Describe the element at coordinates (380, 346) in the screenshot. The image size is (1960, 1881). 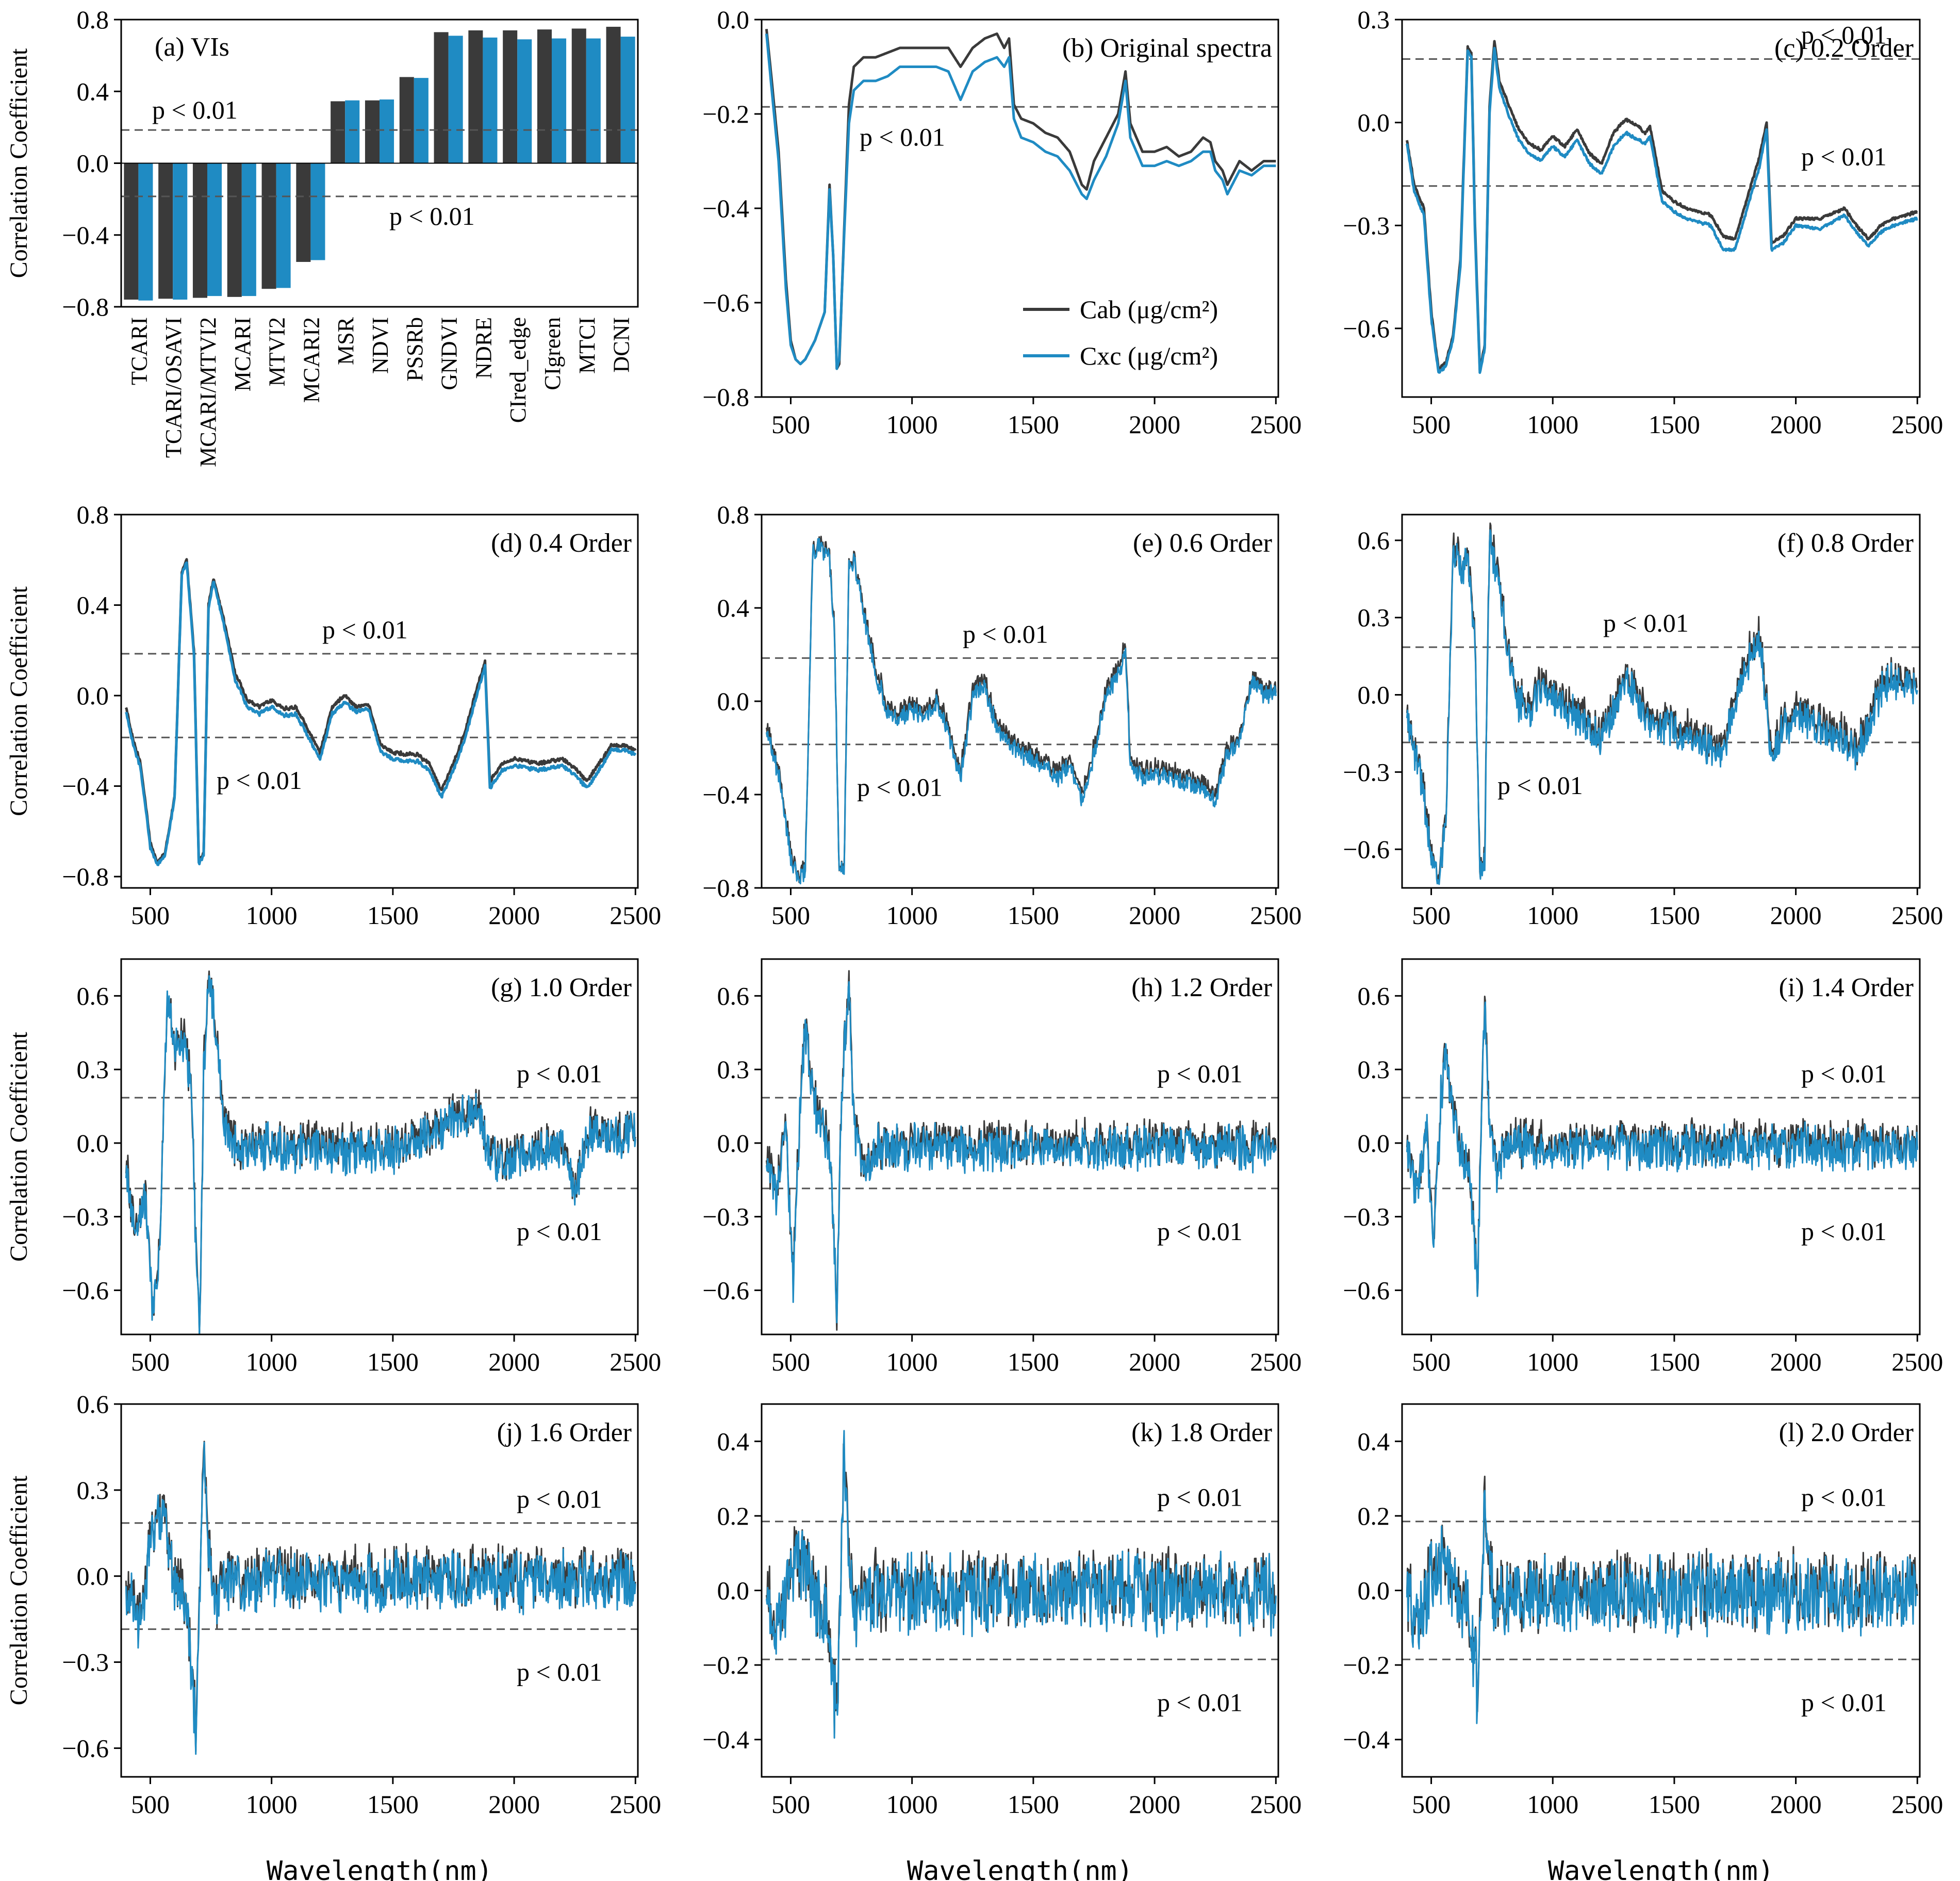
I see `category-label: NDVI` at that location.